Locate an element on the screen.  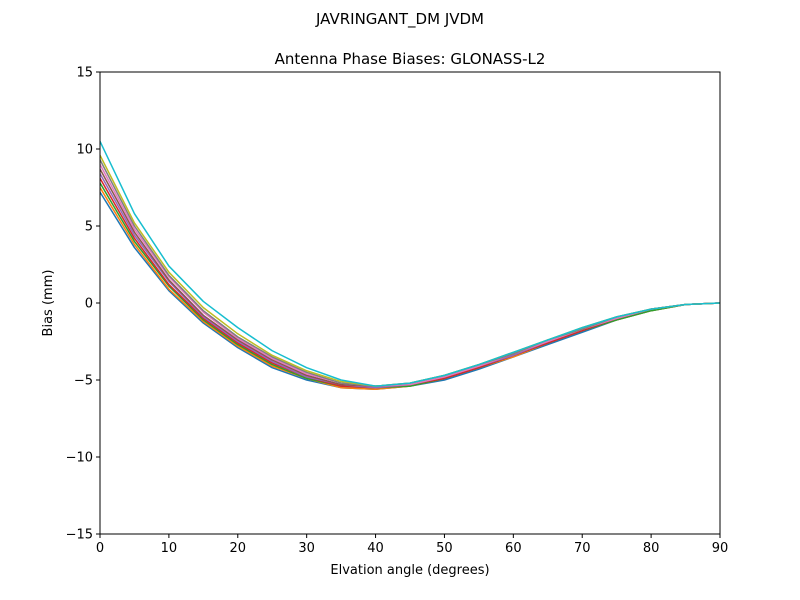
x-tick-label: 0 is located at coordinates (100, 548).